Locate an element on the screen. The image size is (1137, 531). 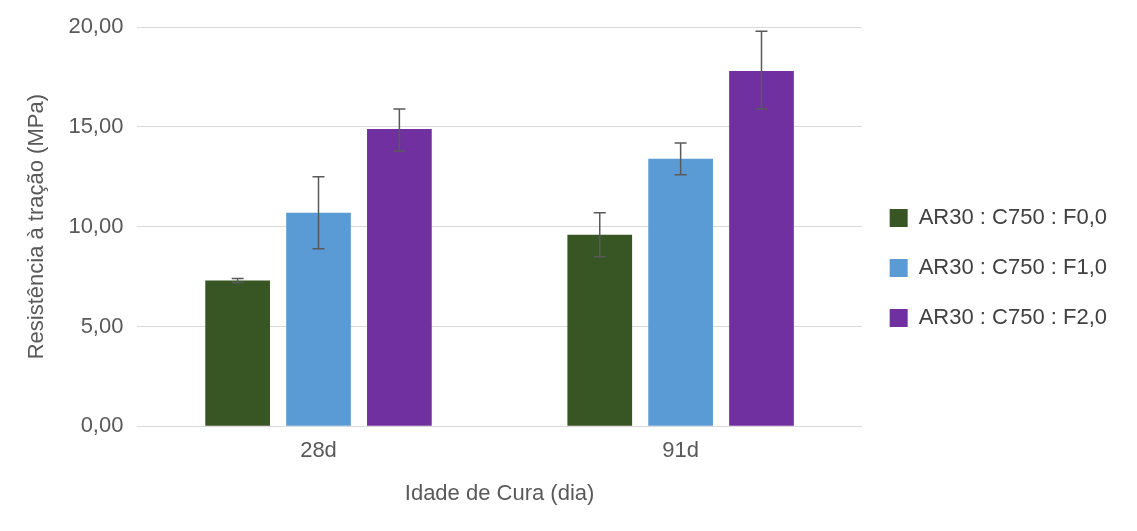
x-axis-title: Idade de Cura (dia) is located at coordinates (499, 492).